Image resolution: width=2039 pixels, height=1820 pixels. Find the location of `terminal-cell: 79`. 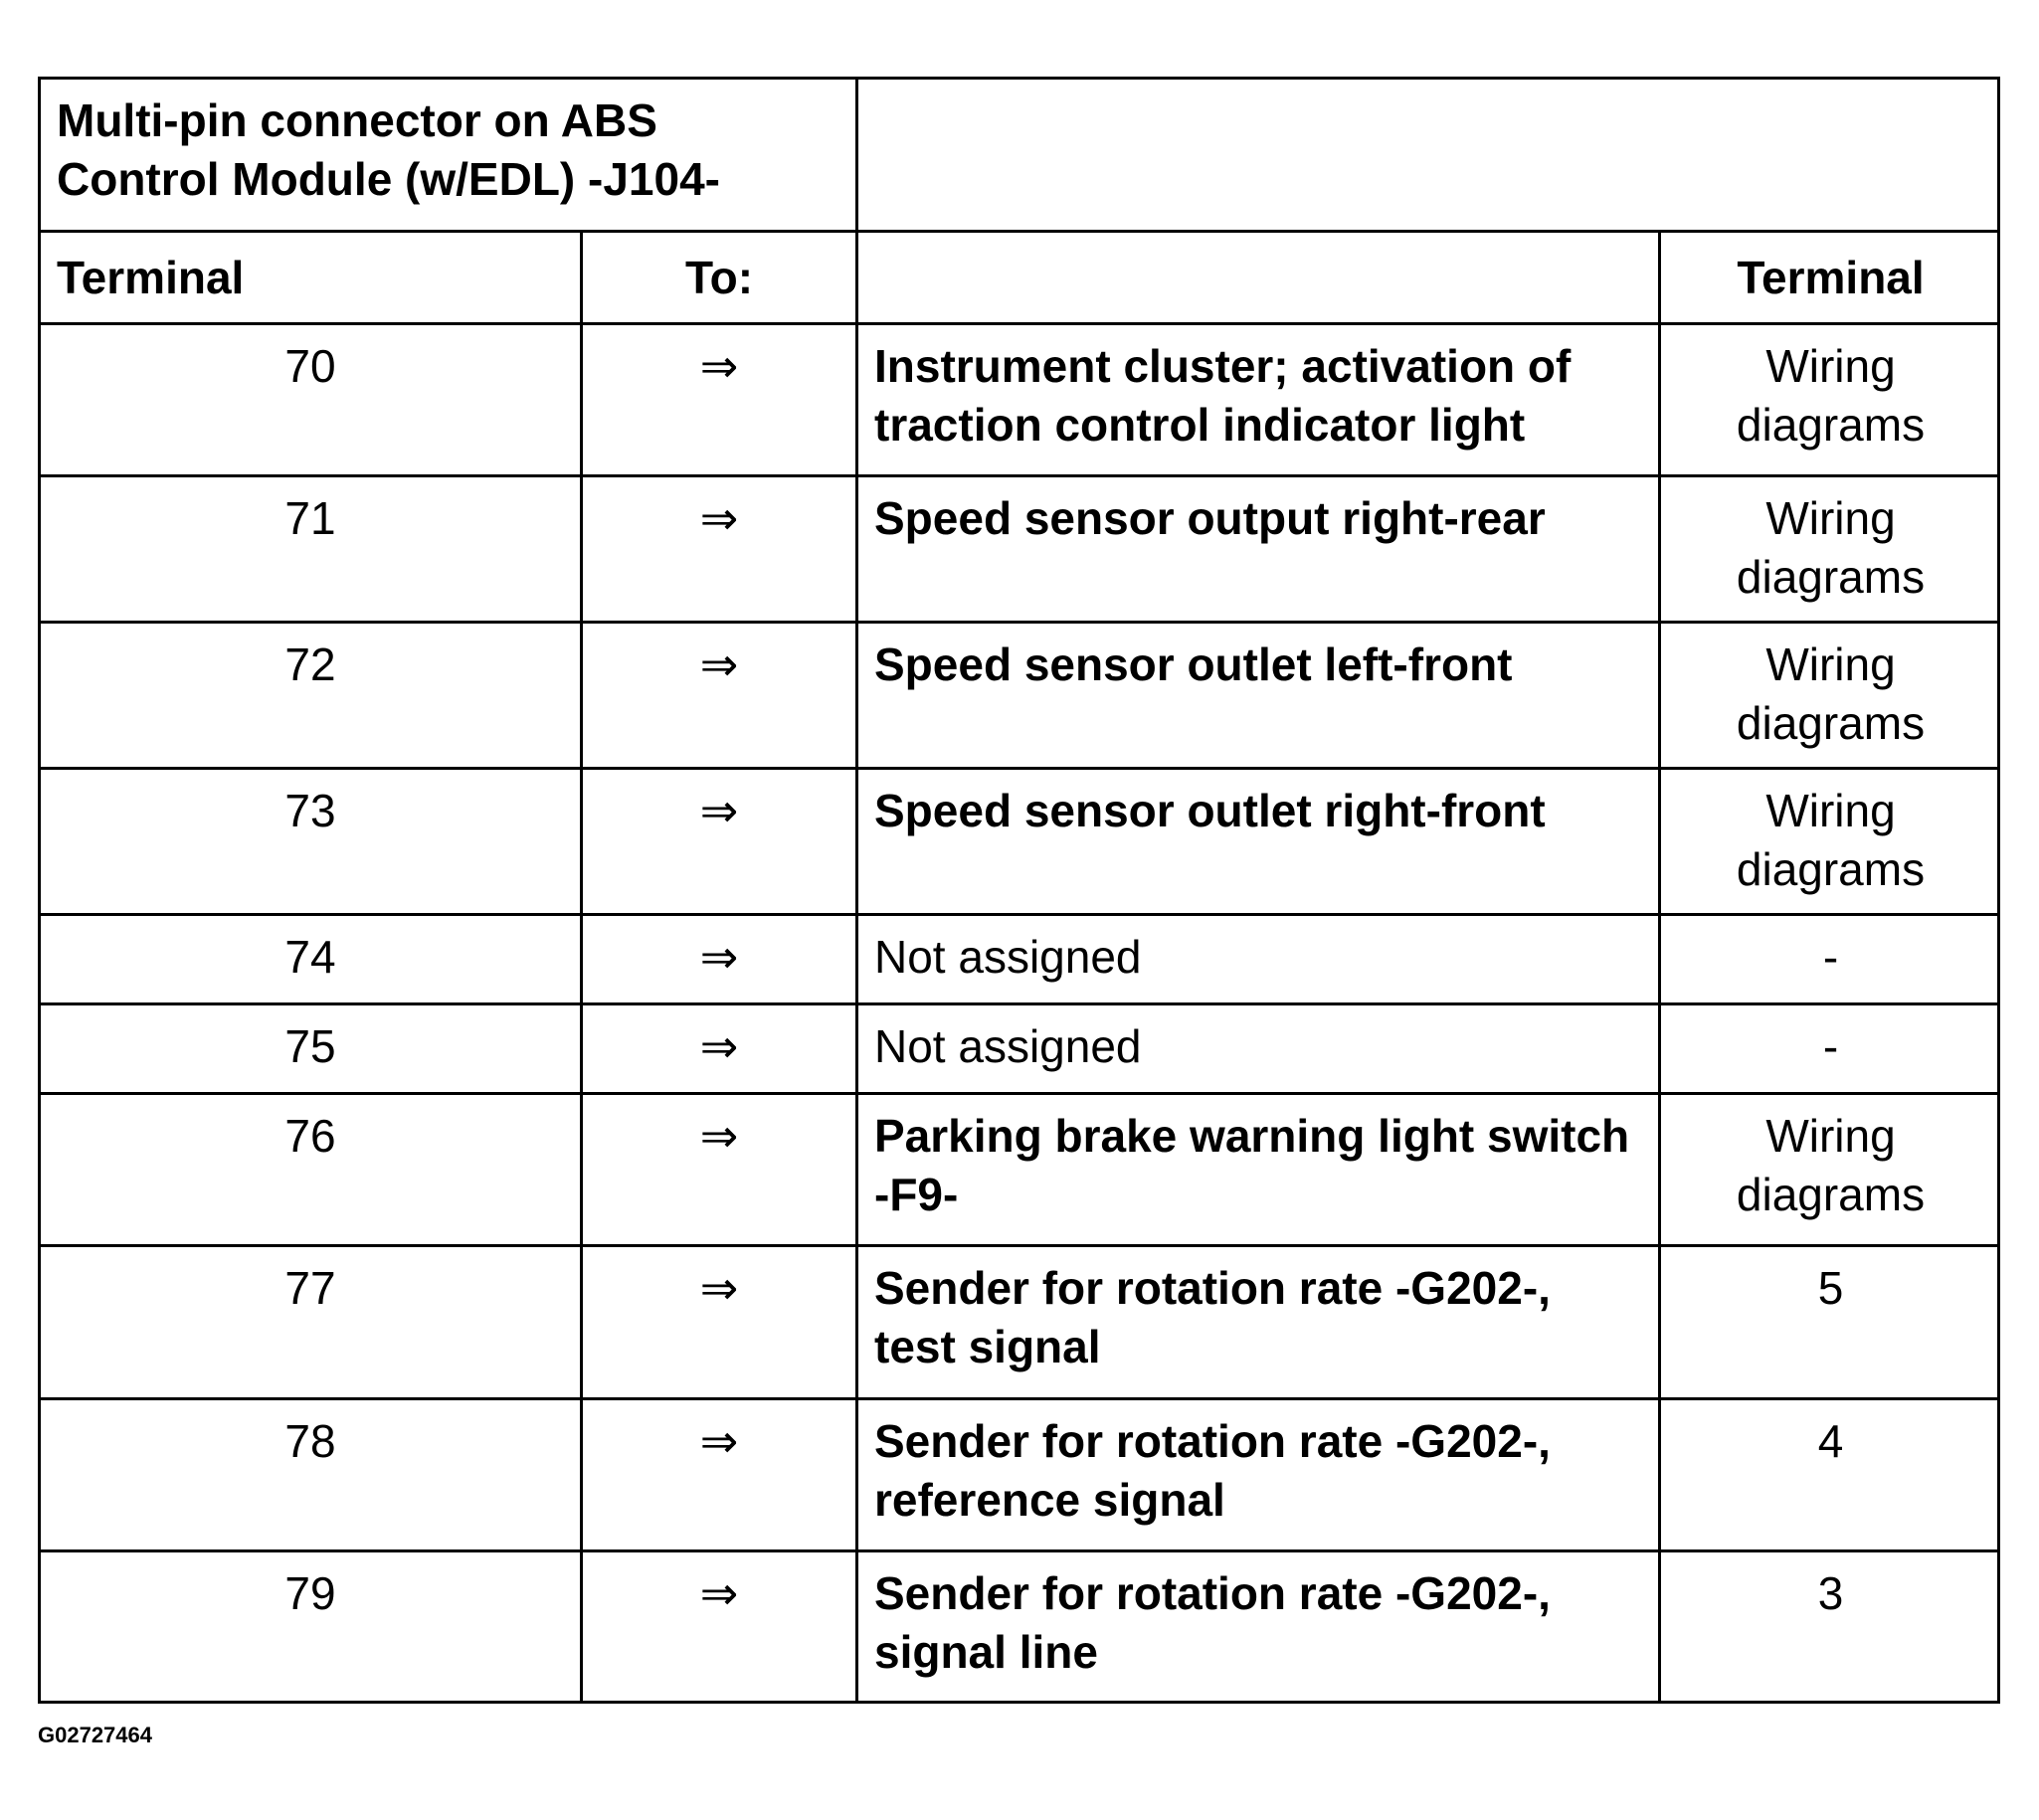

terminal-cell: 79 is located at coordinates (312, 1628).